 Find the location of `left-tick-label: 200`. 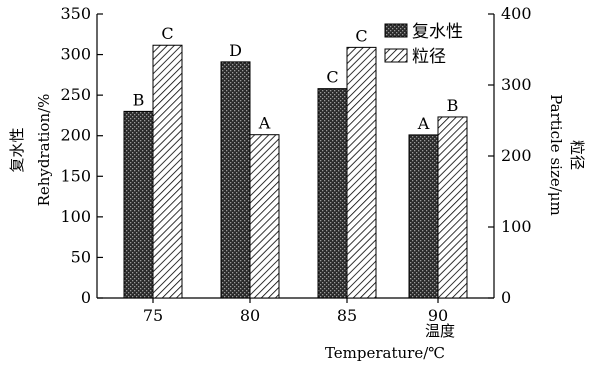

left-tick-label: 200 is located at coordinates (75, 135).